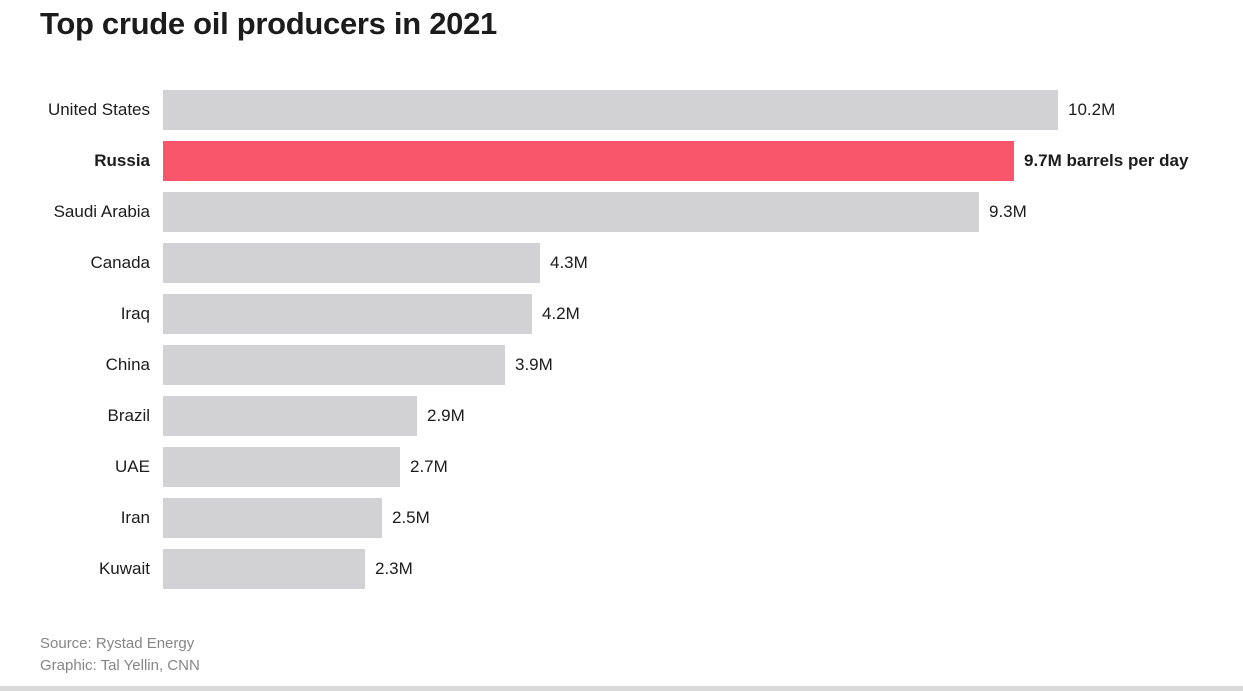 This screenshot has height=691, width=1243. Describe the element at coordinates (124, 568) in the screenshot. I see `bar-label: Kuwait` at that location.